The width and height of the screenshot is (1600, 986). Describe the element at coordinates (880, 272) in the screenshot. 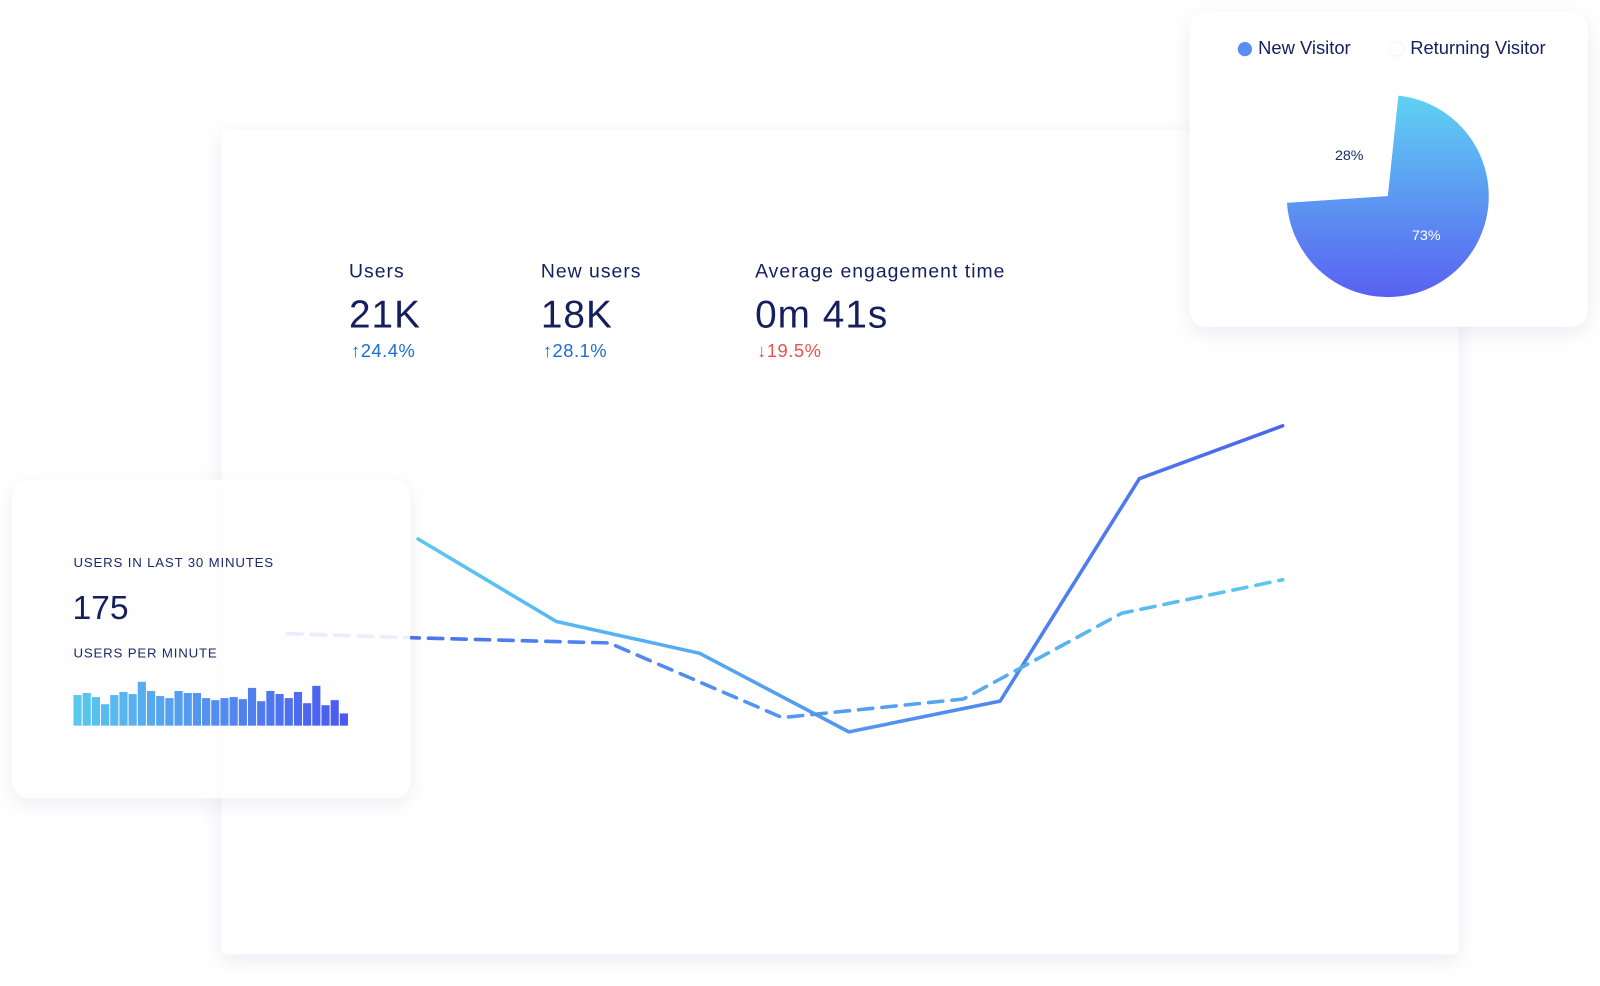

I see `metric-label: Average engagement time` at that location.